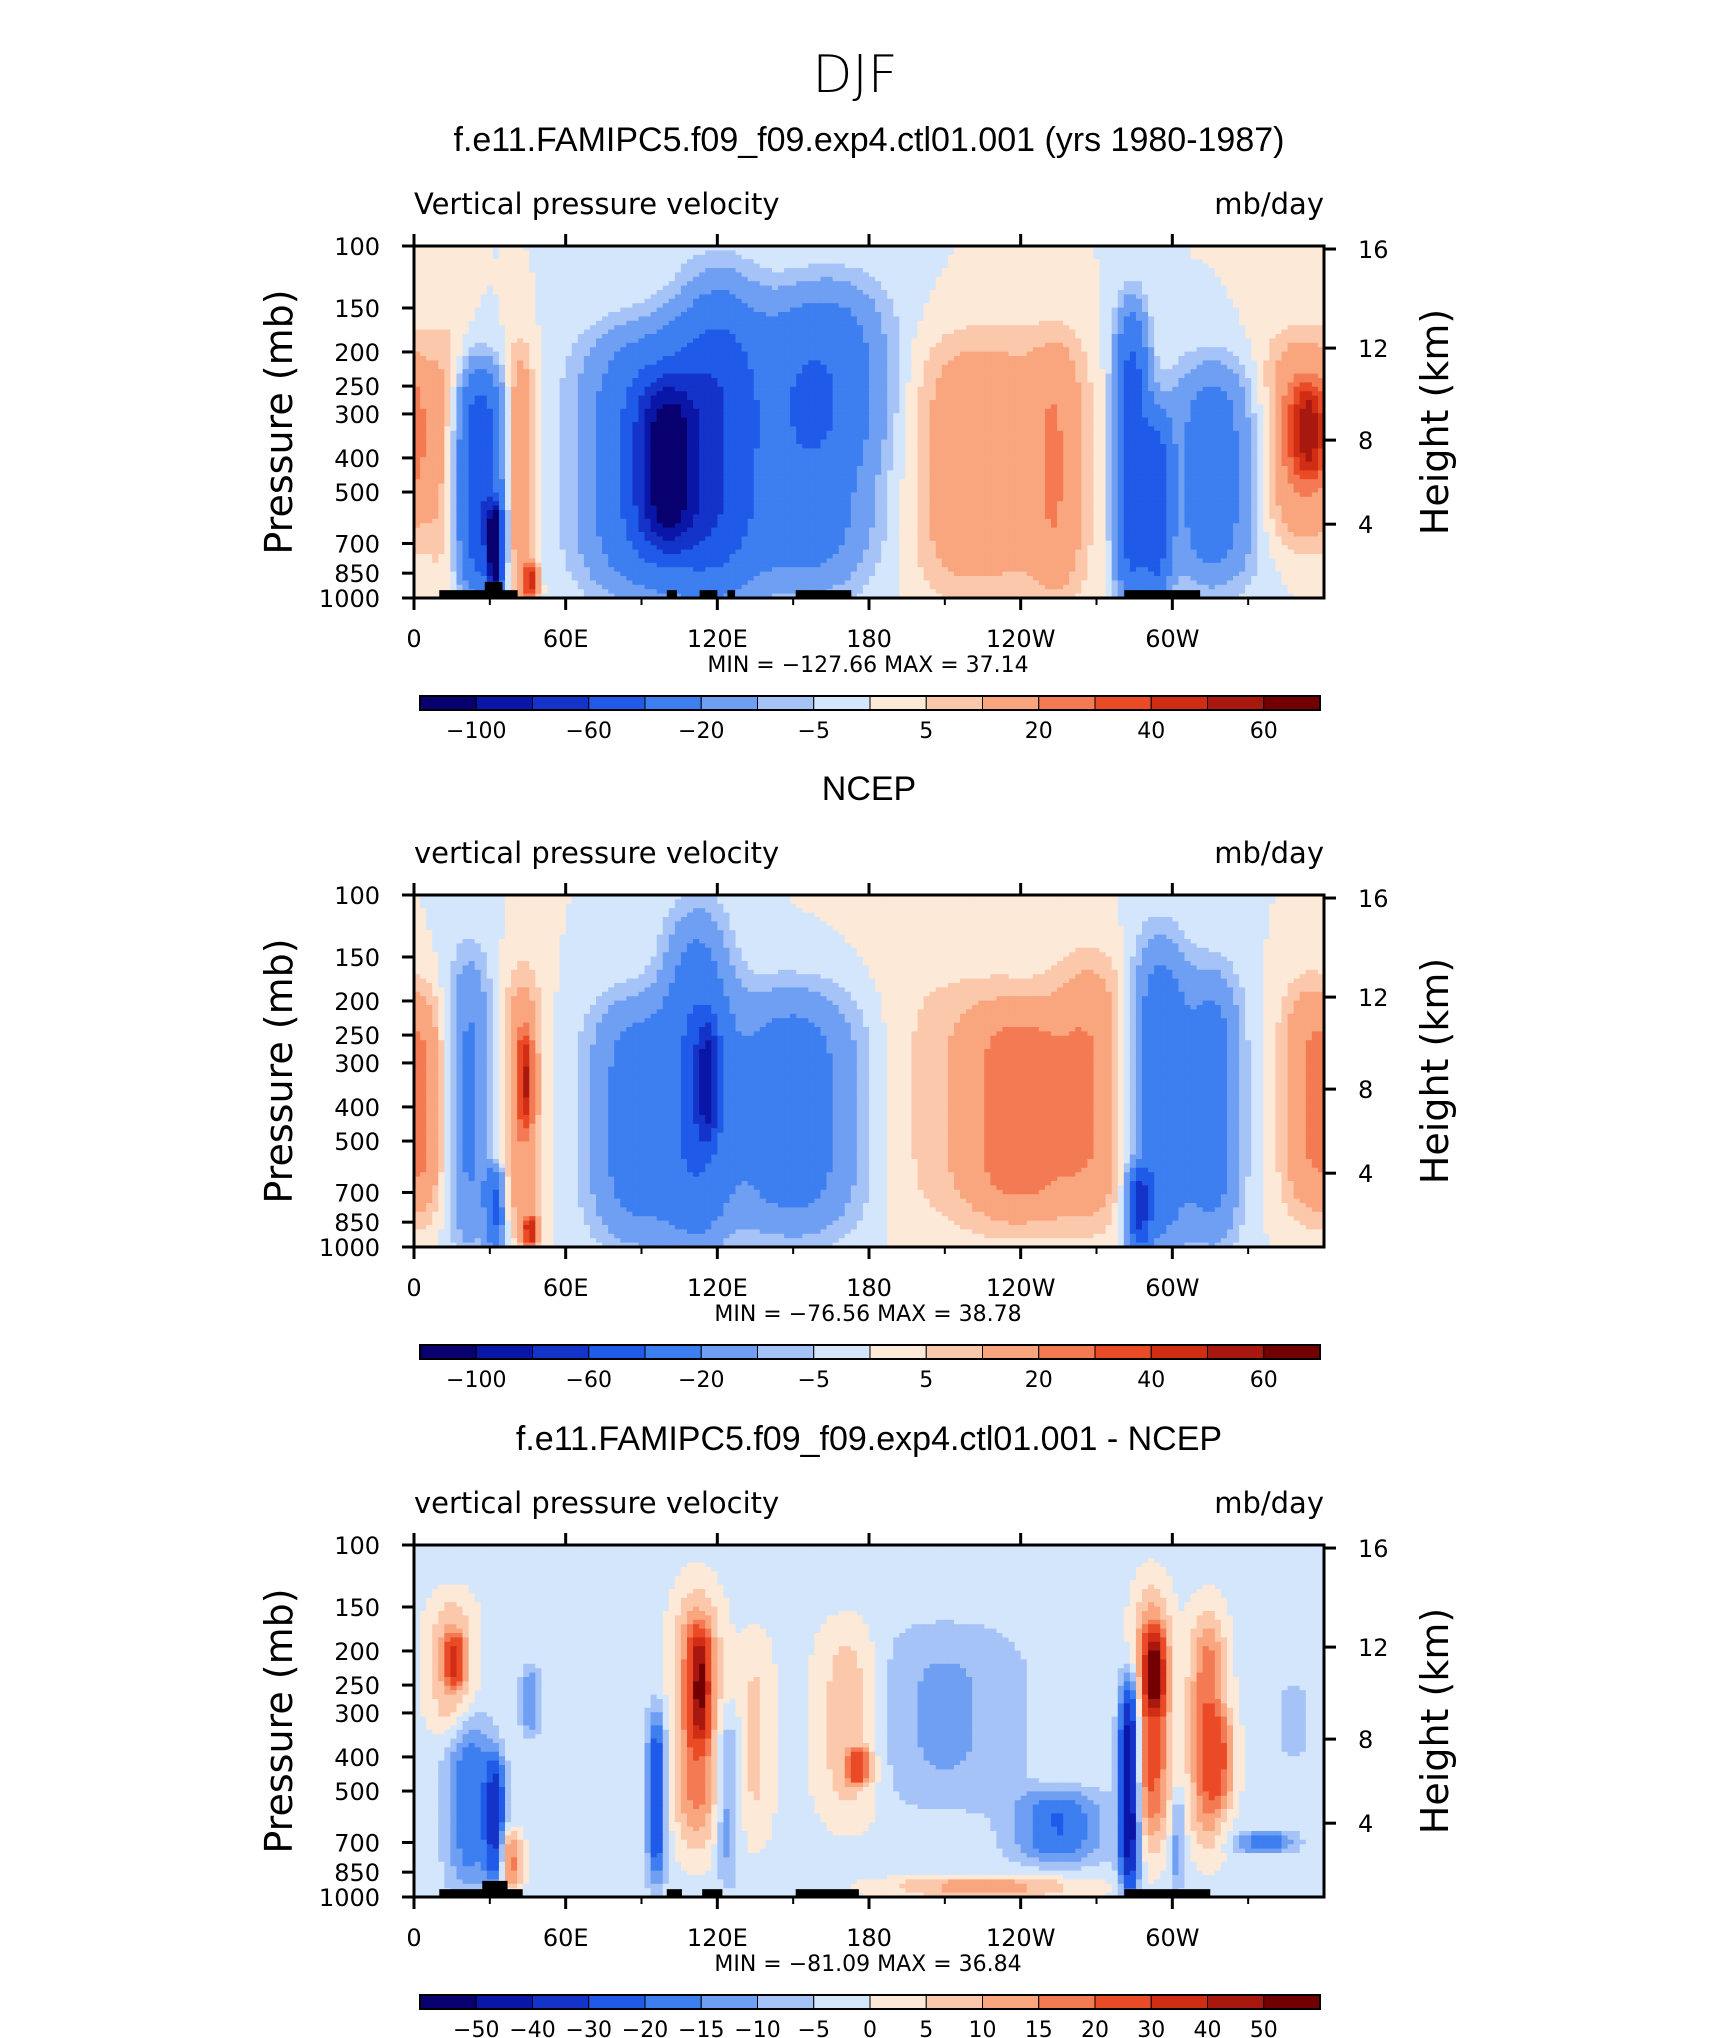  Describe the element at coordinates (596, 1503) in the screenshot. I see `variable-label: vertical pressure velocity` at that location.